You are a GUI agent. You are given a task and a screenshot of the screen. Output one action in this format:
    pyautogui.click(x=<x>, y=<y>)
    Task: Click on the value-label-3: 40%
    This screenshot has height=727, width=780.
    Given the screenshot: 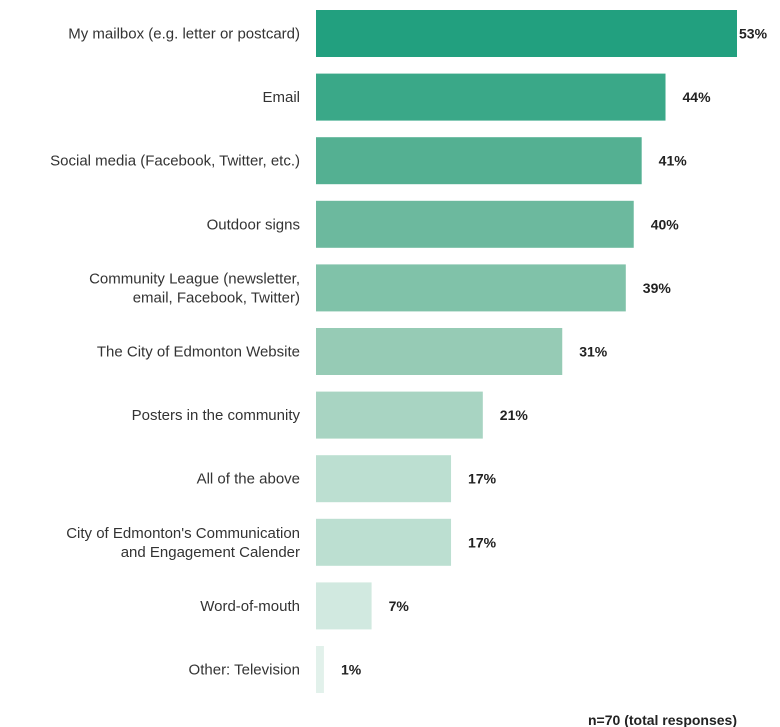 What is the action you would take?
    pyautogui.click(x=665, y=224)
    